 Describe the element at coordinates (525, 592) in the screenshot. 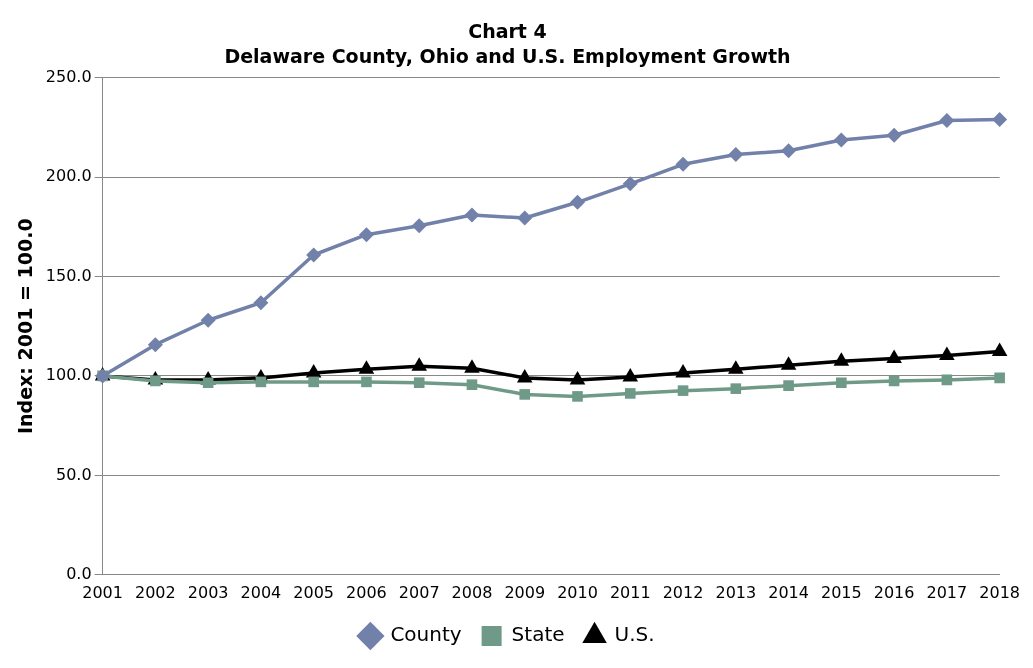

I see `x-tick-label: 2009` at that location.